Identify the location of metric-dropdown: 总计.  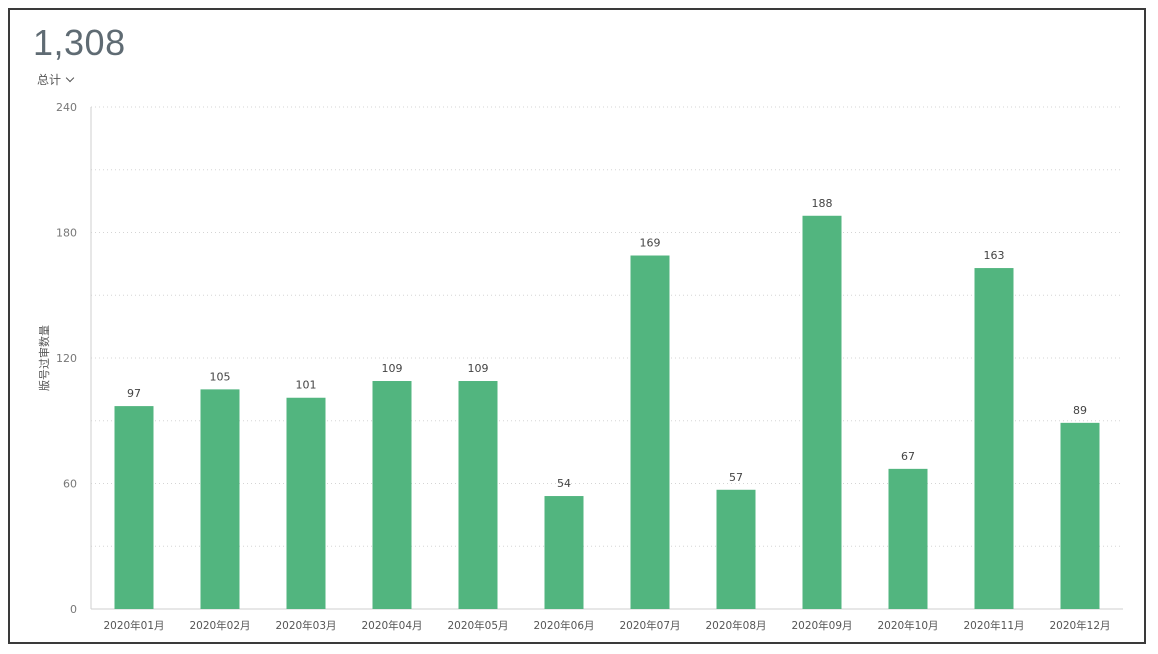
(56, 79).